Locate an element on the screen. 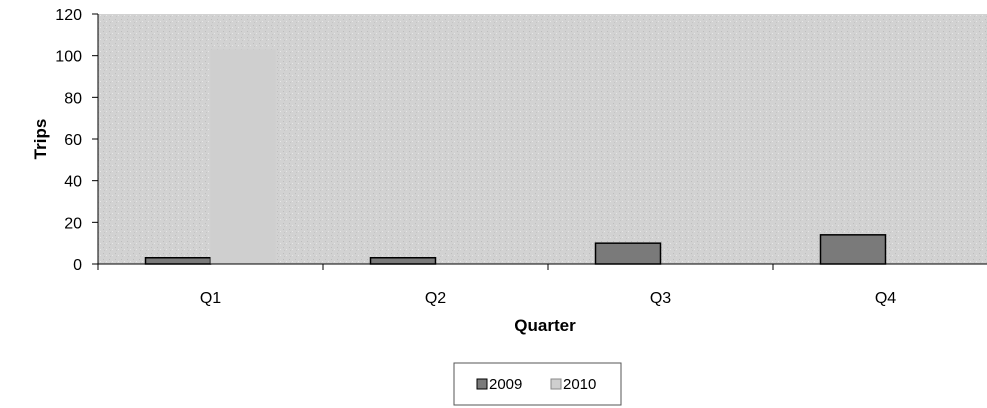  bar-2009-Q4 is located at coordinates (853, 249).